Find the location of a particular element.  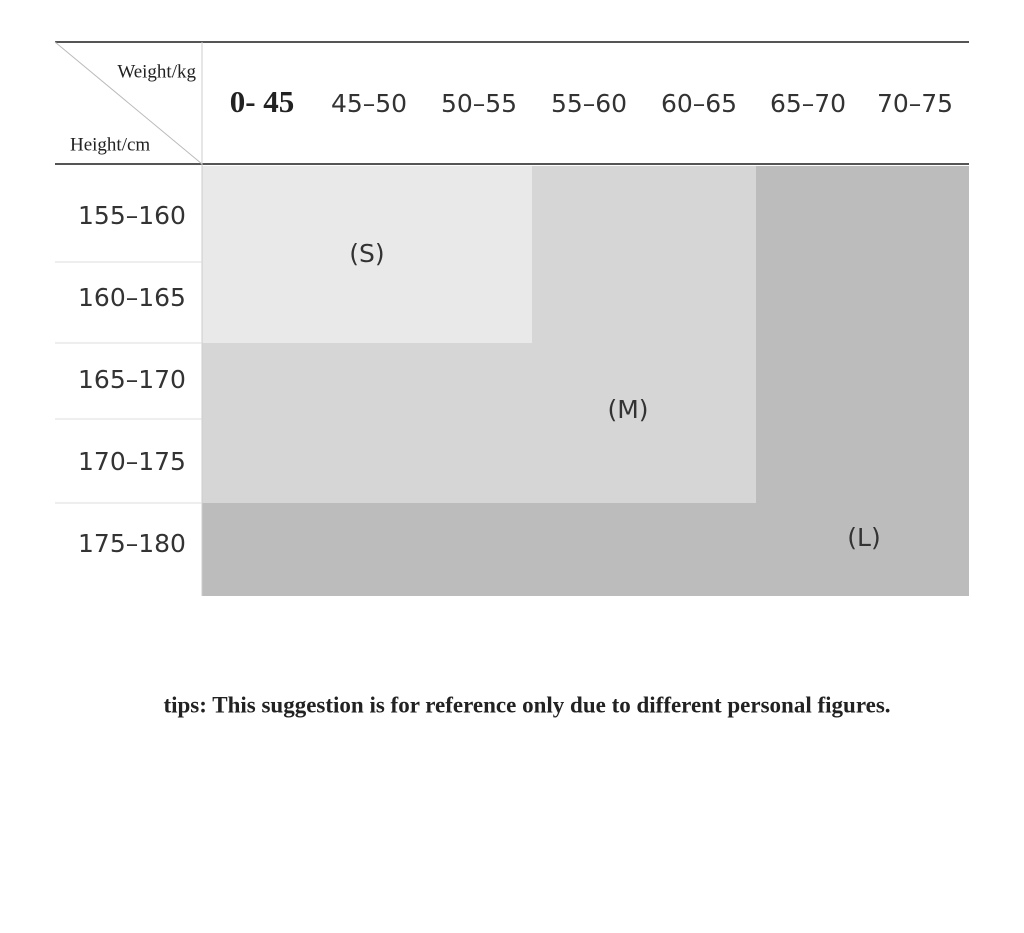

zone-label: (M) is located at coordinates (627, 409).